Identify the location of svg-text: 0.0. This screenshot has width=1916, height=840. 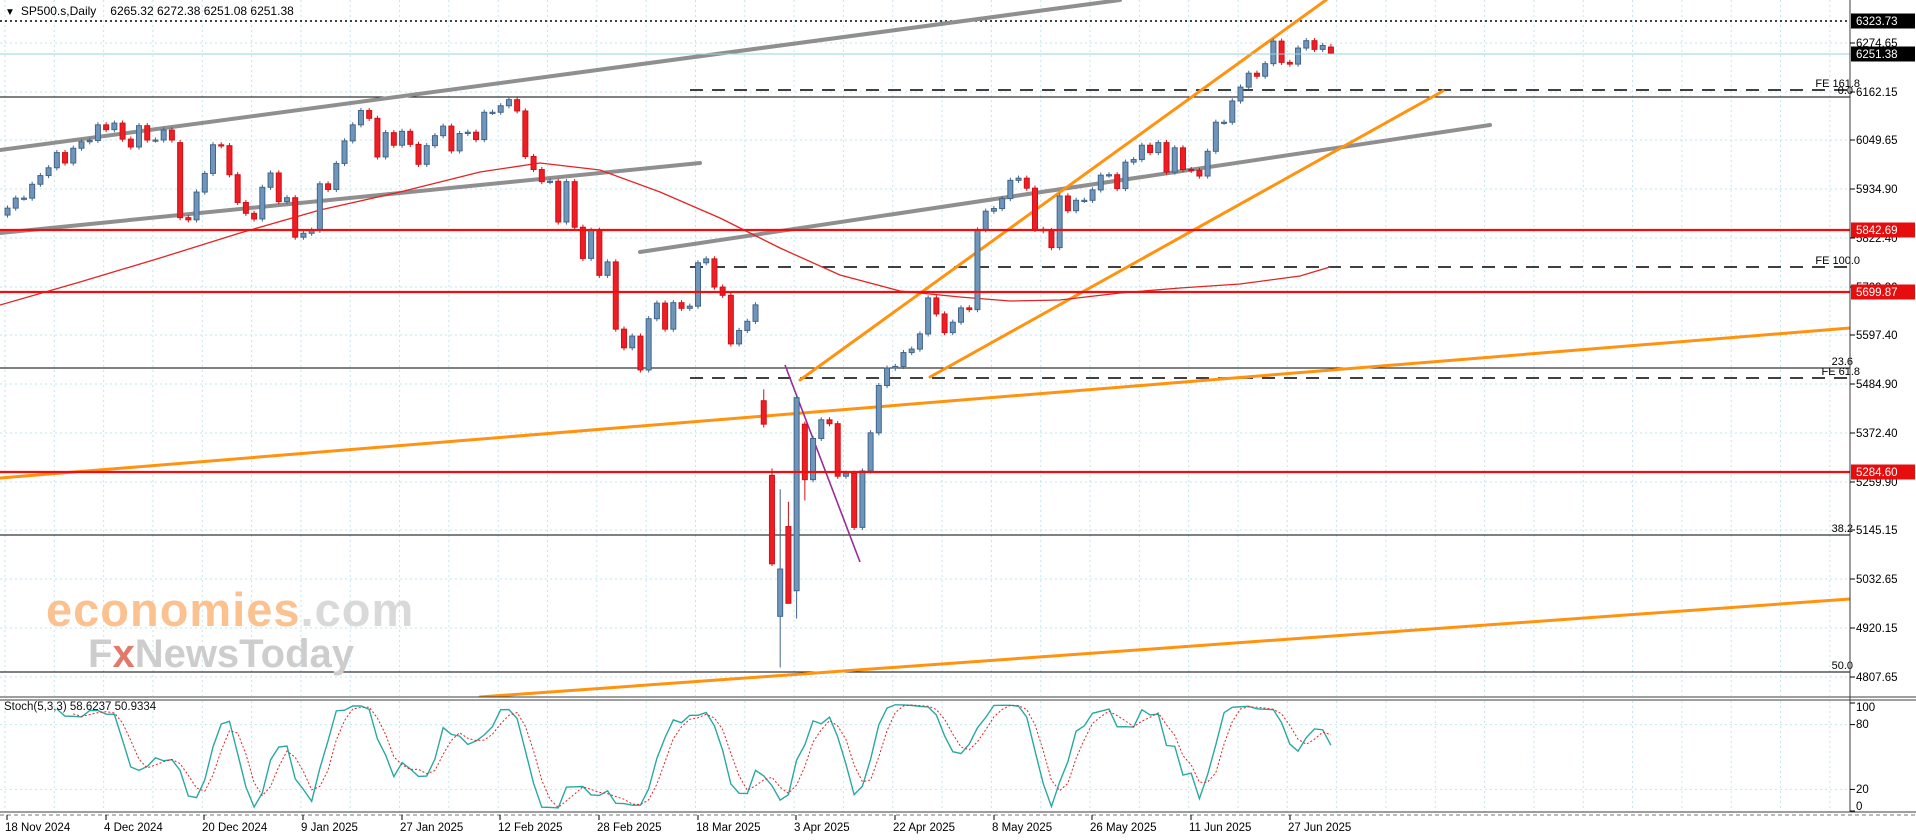
(1845, 91).